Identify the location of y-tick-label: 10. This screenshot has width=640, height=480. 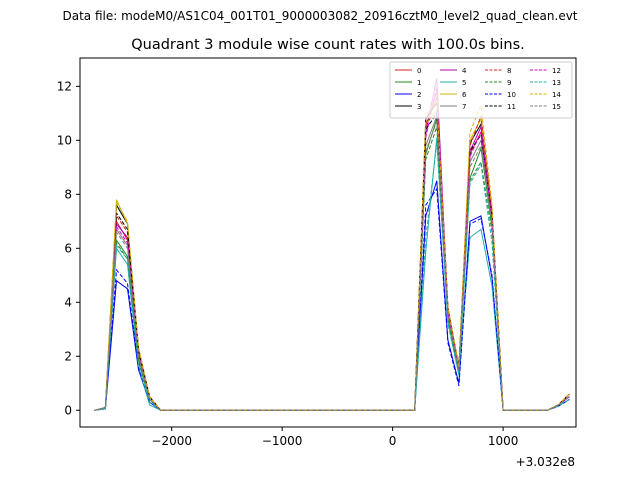
(64, 140).